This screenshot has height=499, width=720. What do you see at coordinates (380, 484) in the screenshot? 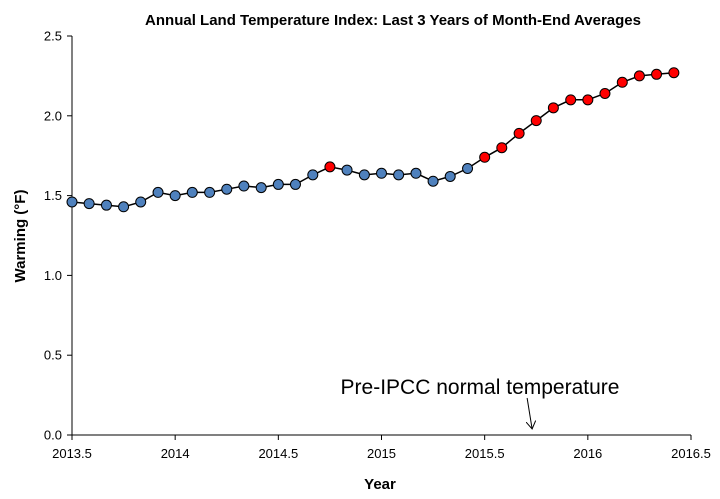
I see `x-axis-label: Year` at bounding box center [380, 484].